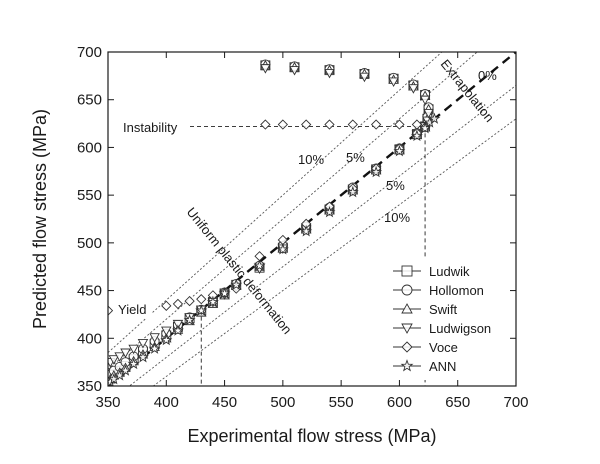 The width and height of the screenshot is (600, 464). I want to click on annotation-five-percent-lower: 5%, so click(395, 185).